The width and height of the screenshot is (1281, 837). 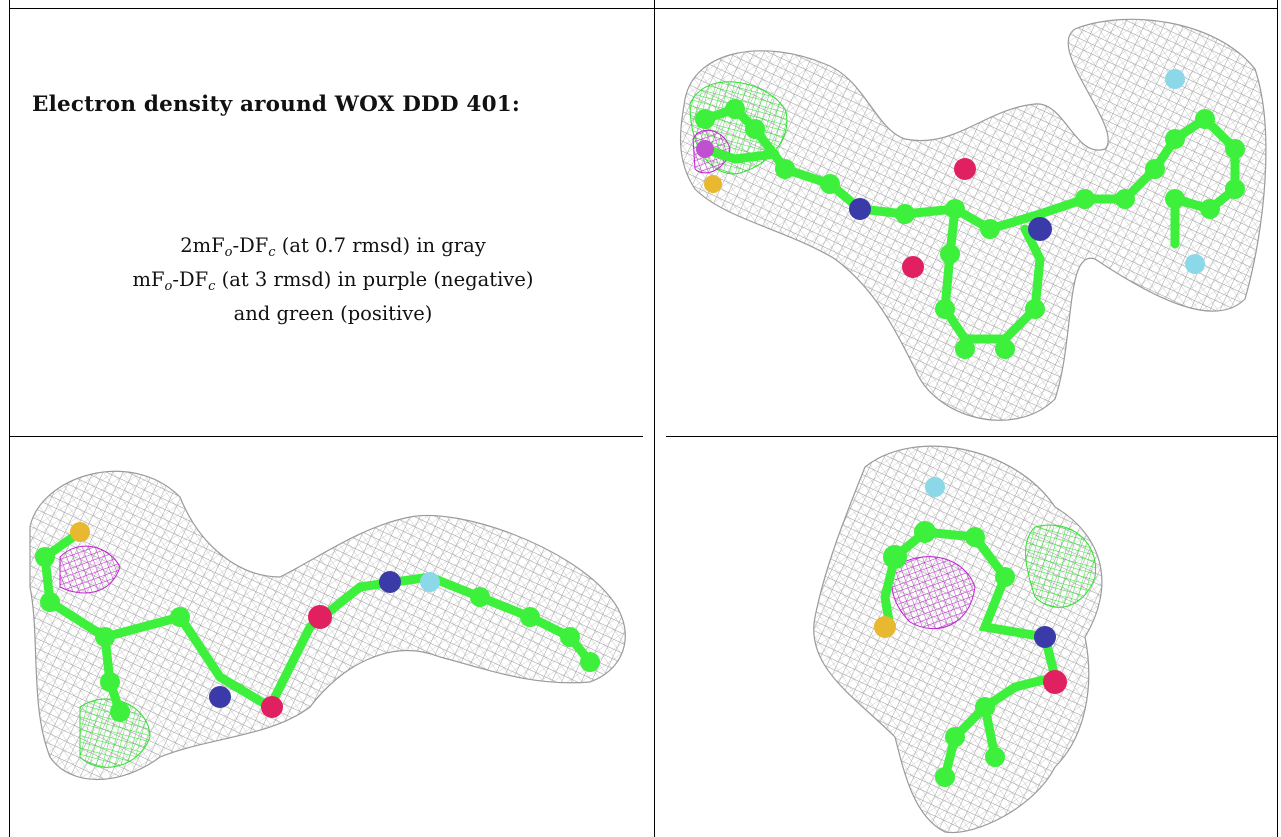 I want to click on legend-text: mF, so click(x=148, y=279).